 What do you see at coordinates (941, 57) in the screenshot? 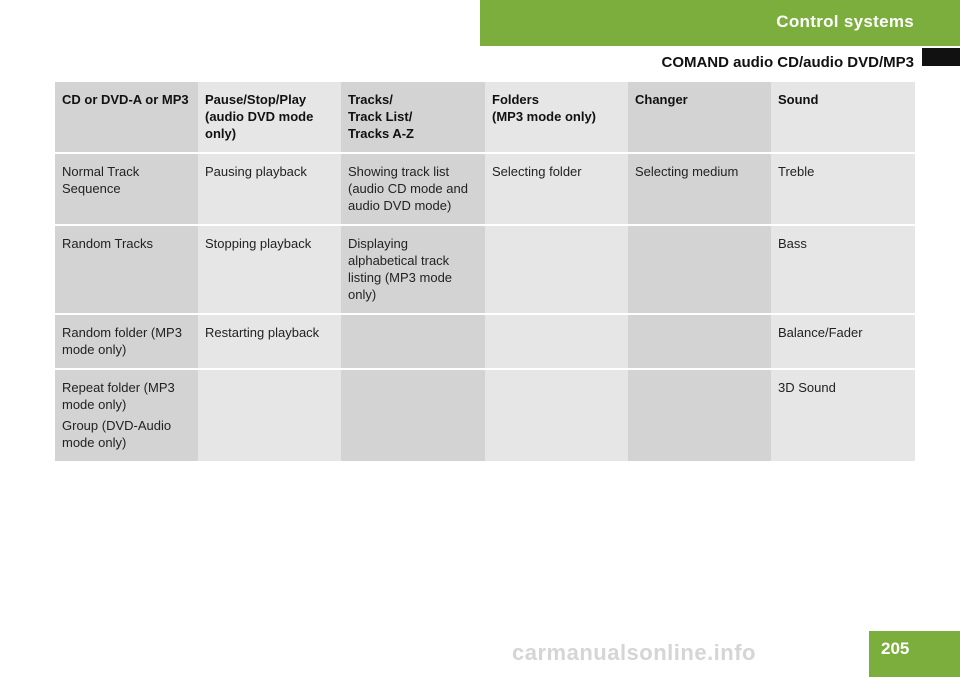
I see `section-tab-marker` at bounding box center [941, 57].